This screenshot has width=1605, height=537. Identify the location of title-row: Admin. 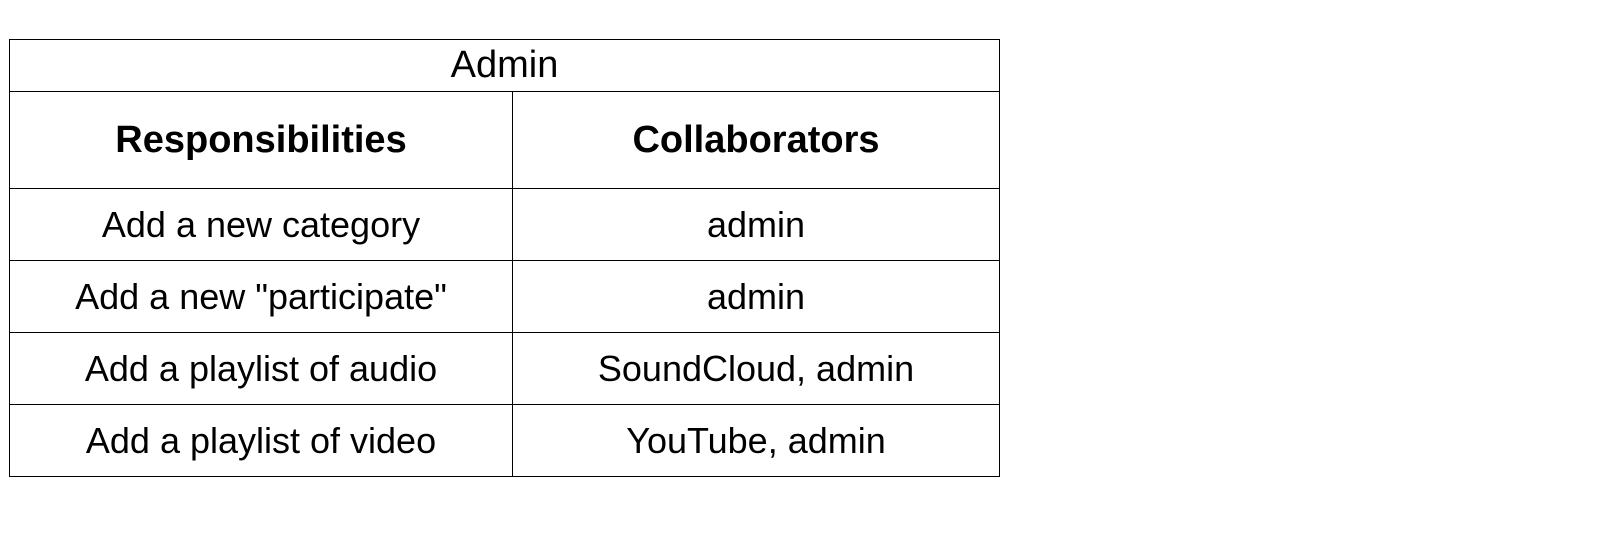
(504, 65).